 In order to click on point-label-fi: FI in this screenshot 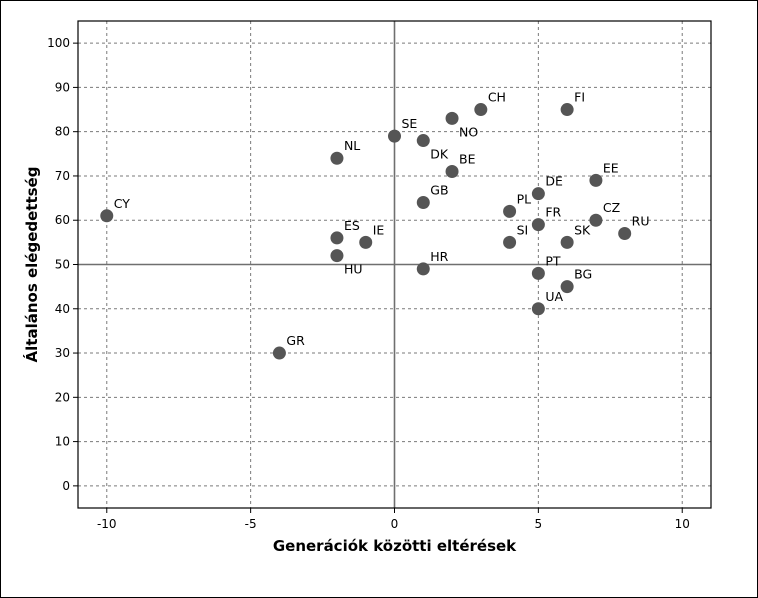, I will do `click(579, 97)`.